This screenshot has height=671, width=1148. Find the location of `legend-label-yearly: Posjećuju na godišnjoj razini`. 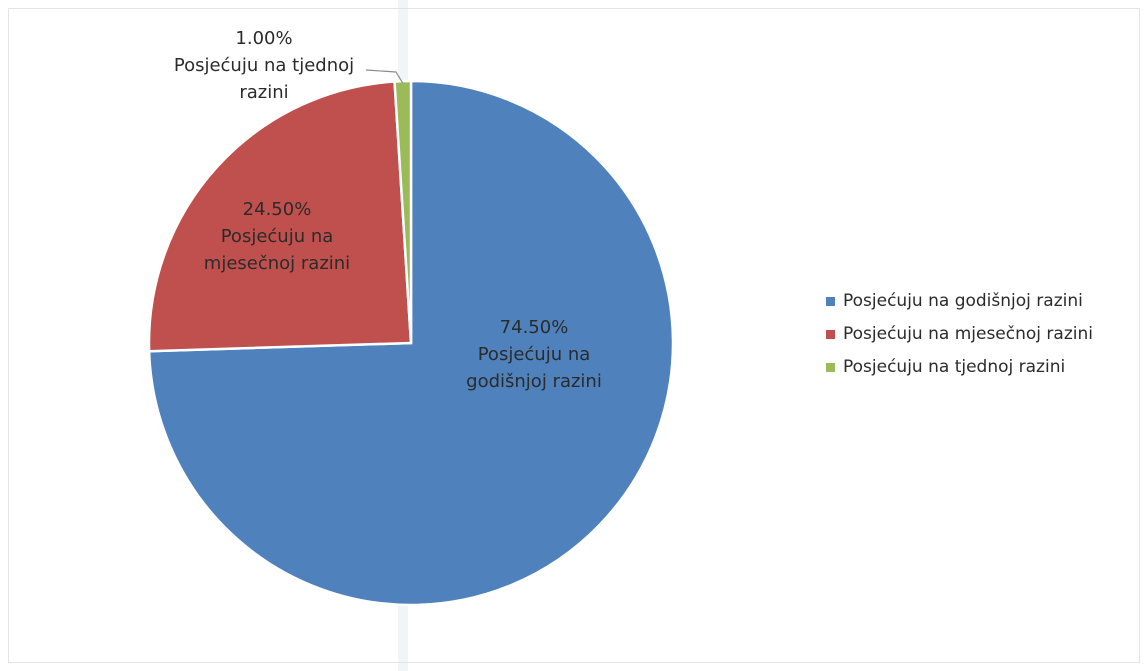

legend-label-yearly: Posjećuju na godišnjoj razini is located at coordinates (963, 301).